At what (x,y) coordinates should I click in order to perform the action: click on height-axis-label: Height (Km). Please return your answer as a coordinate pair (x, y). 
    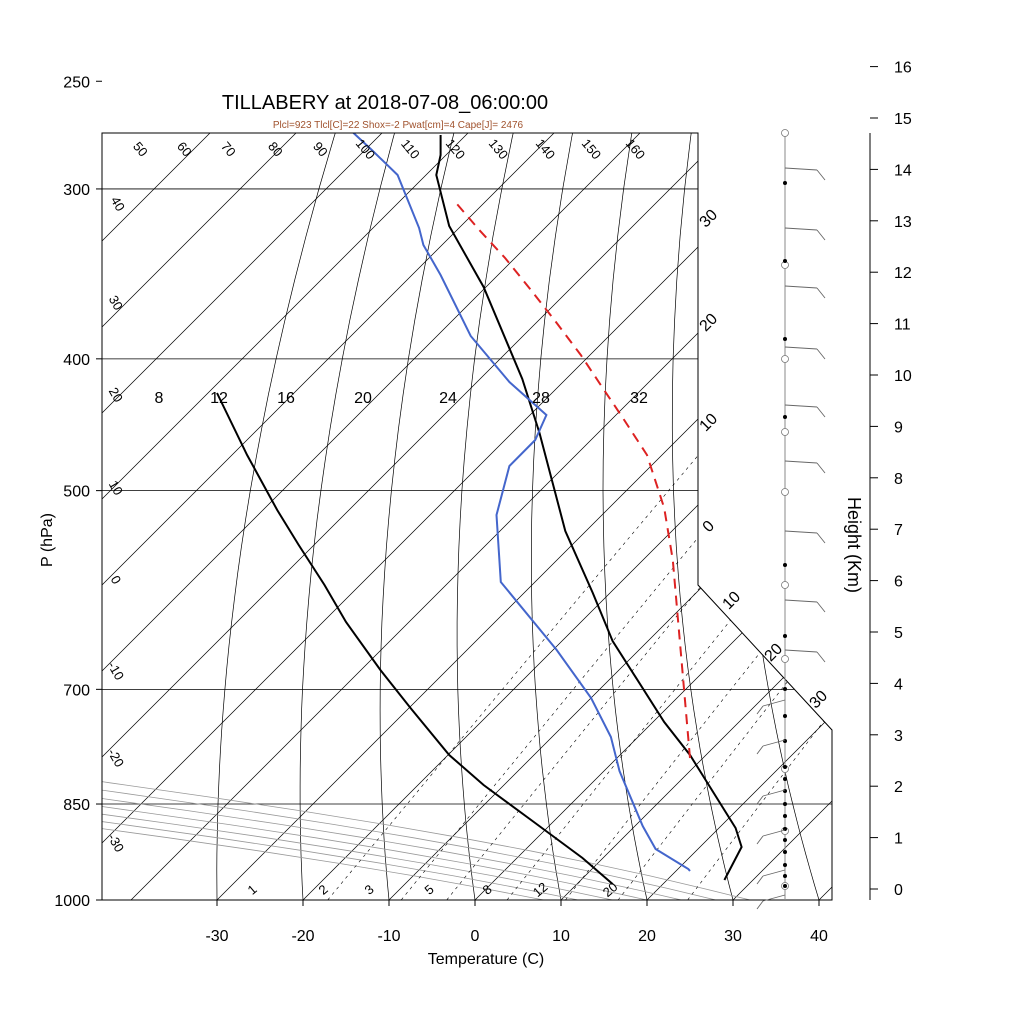
    Looking at the image, I should click on (854, 545).